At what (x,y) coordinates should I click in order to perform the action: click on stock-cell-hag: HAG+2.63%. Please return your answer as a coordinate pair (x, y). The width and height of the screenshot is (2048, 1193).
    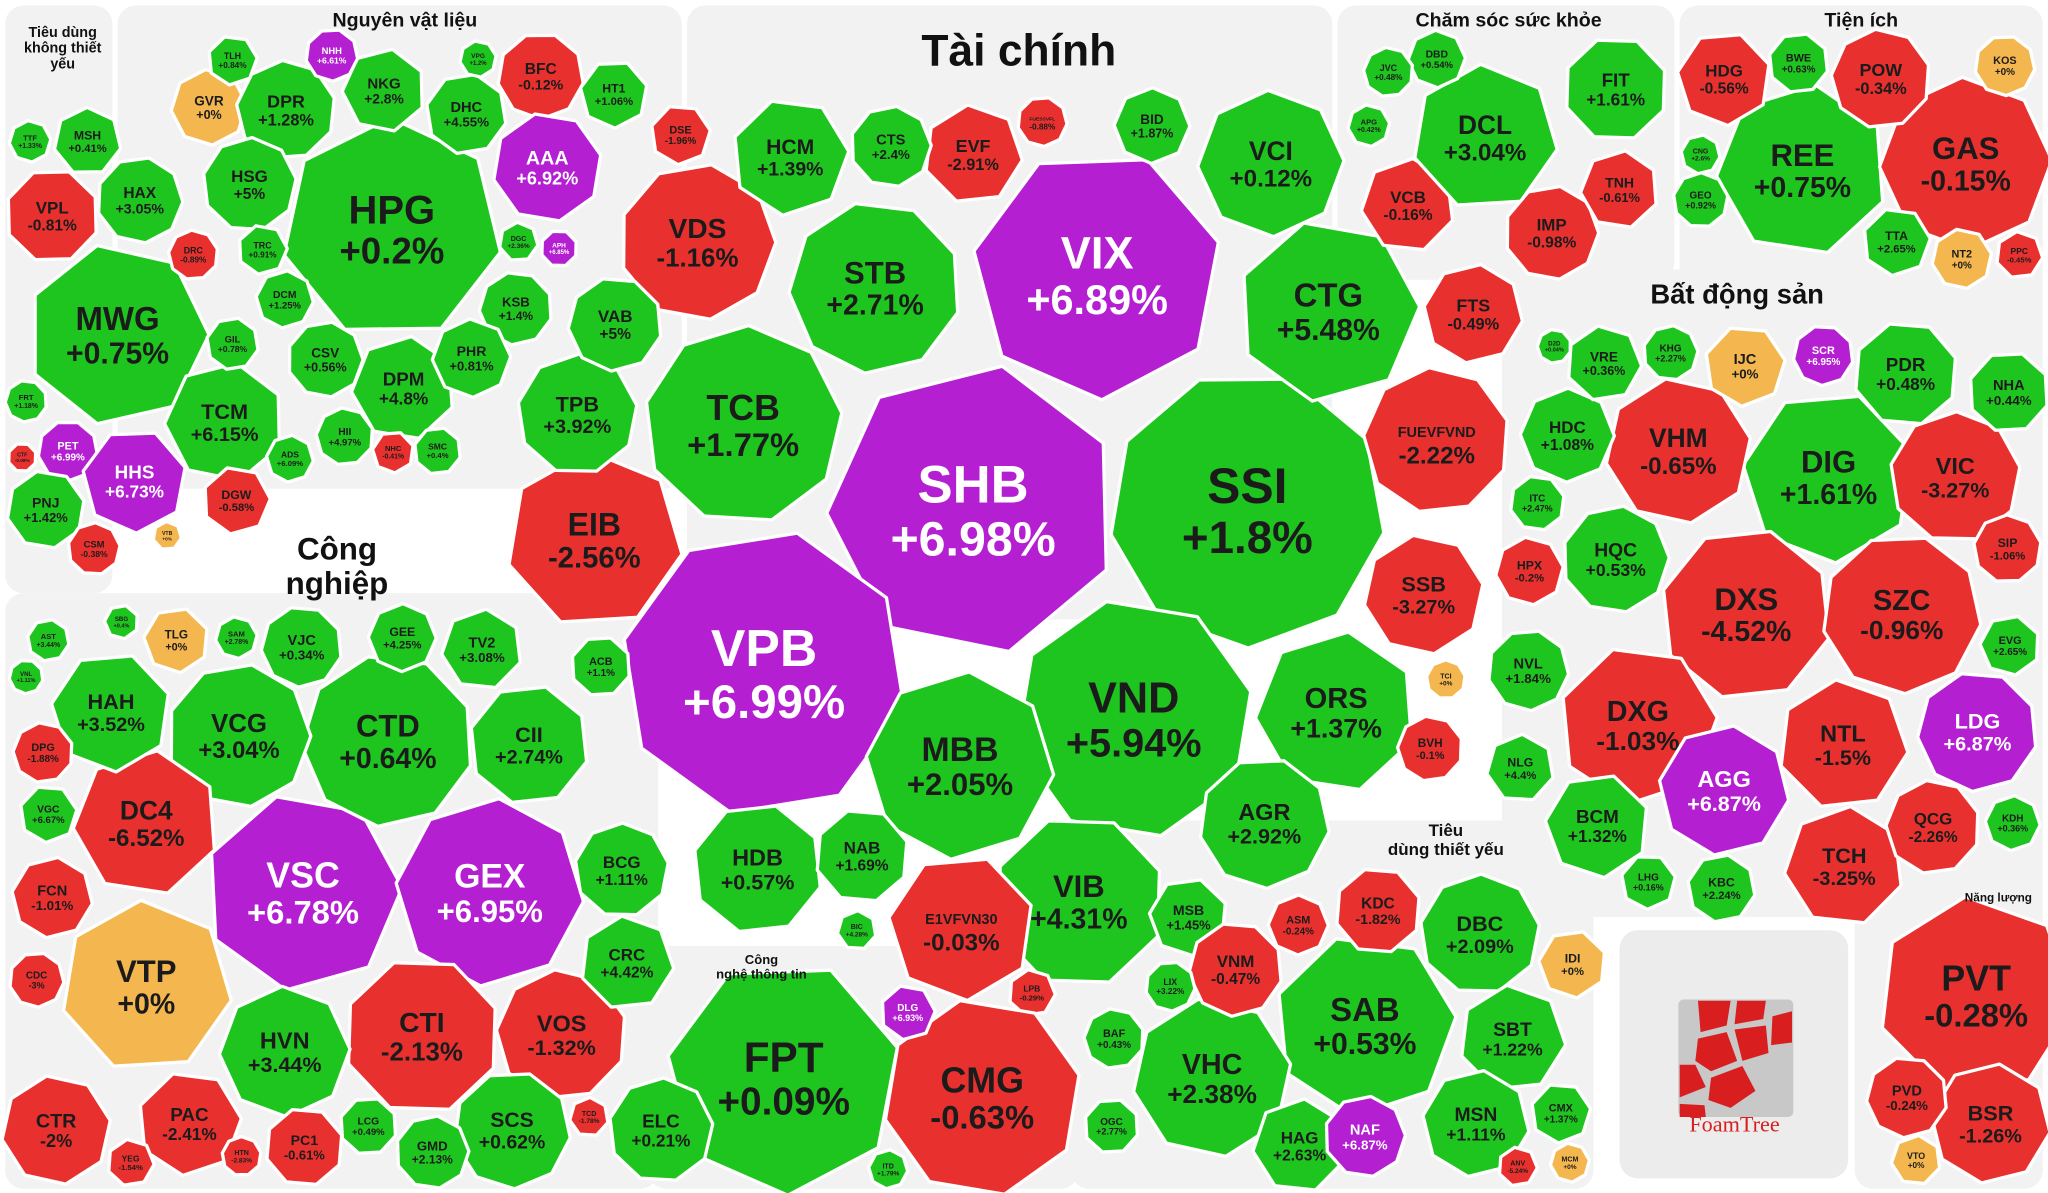
    Looking at the image, I should click on (1298, 1144).